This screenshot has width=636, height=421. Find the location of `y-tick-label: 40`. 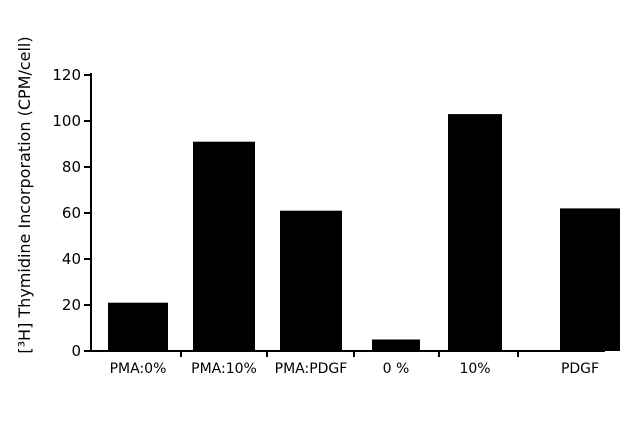

y-tick-label: 40 is located at coordinates (71, 259).